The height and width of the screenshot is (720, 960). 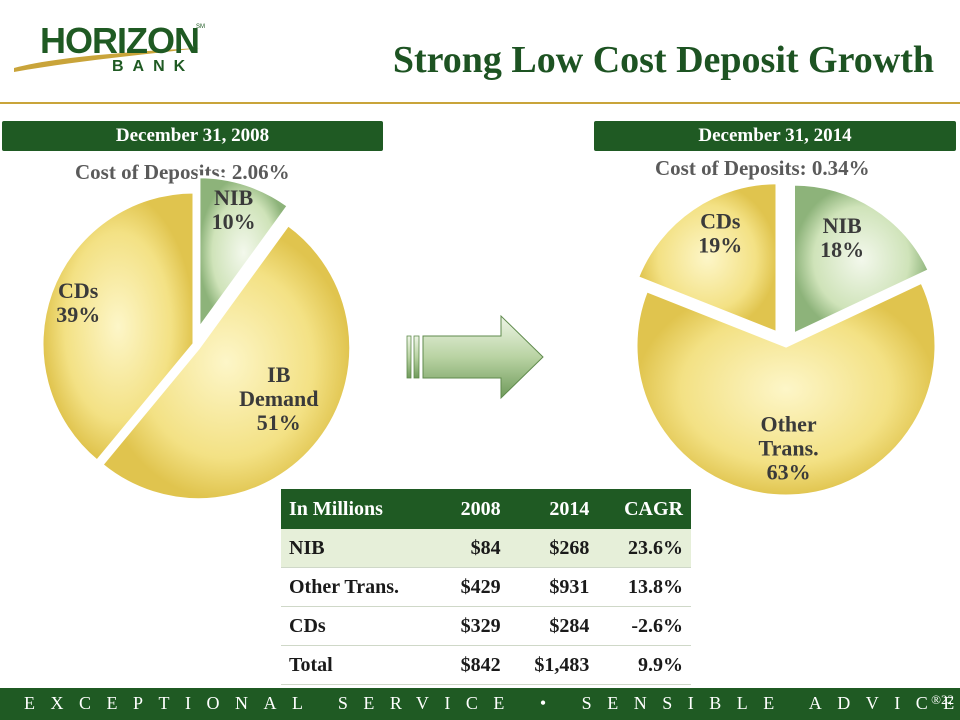 What do you see at coordinates (473, 665) in the screenshot?
I see `table-cell: $842` at bounding box center [473, 665].